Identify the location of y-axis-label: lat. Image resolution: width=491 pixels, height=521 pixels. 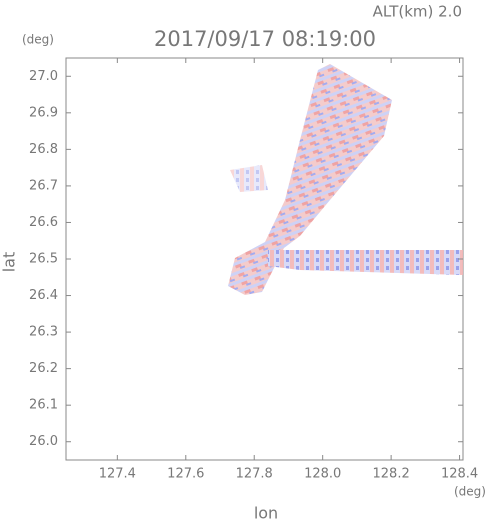
(9, 262).